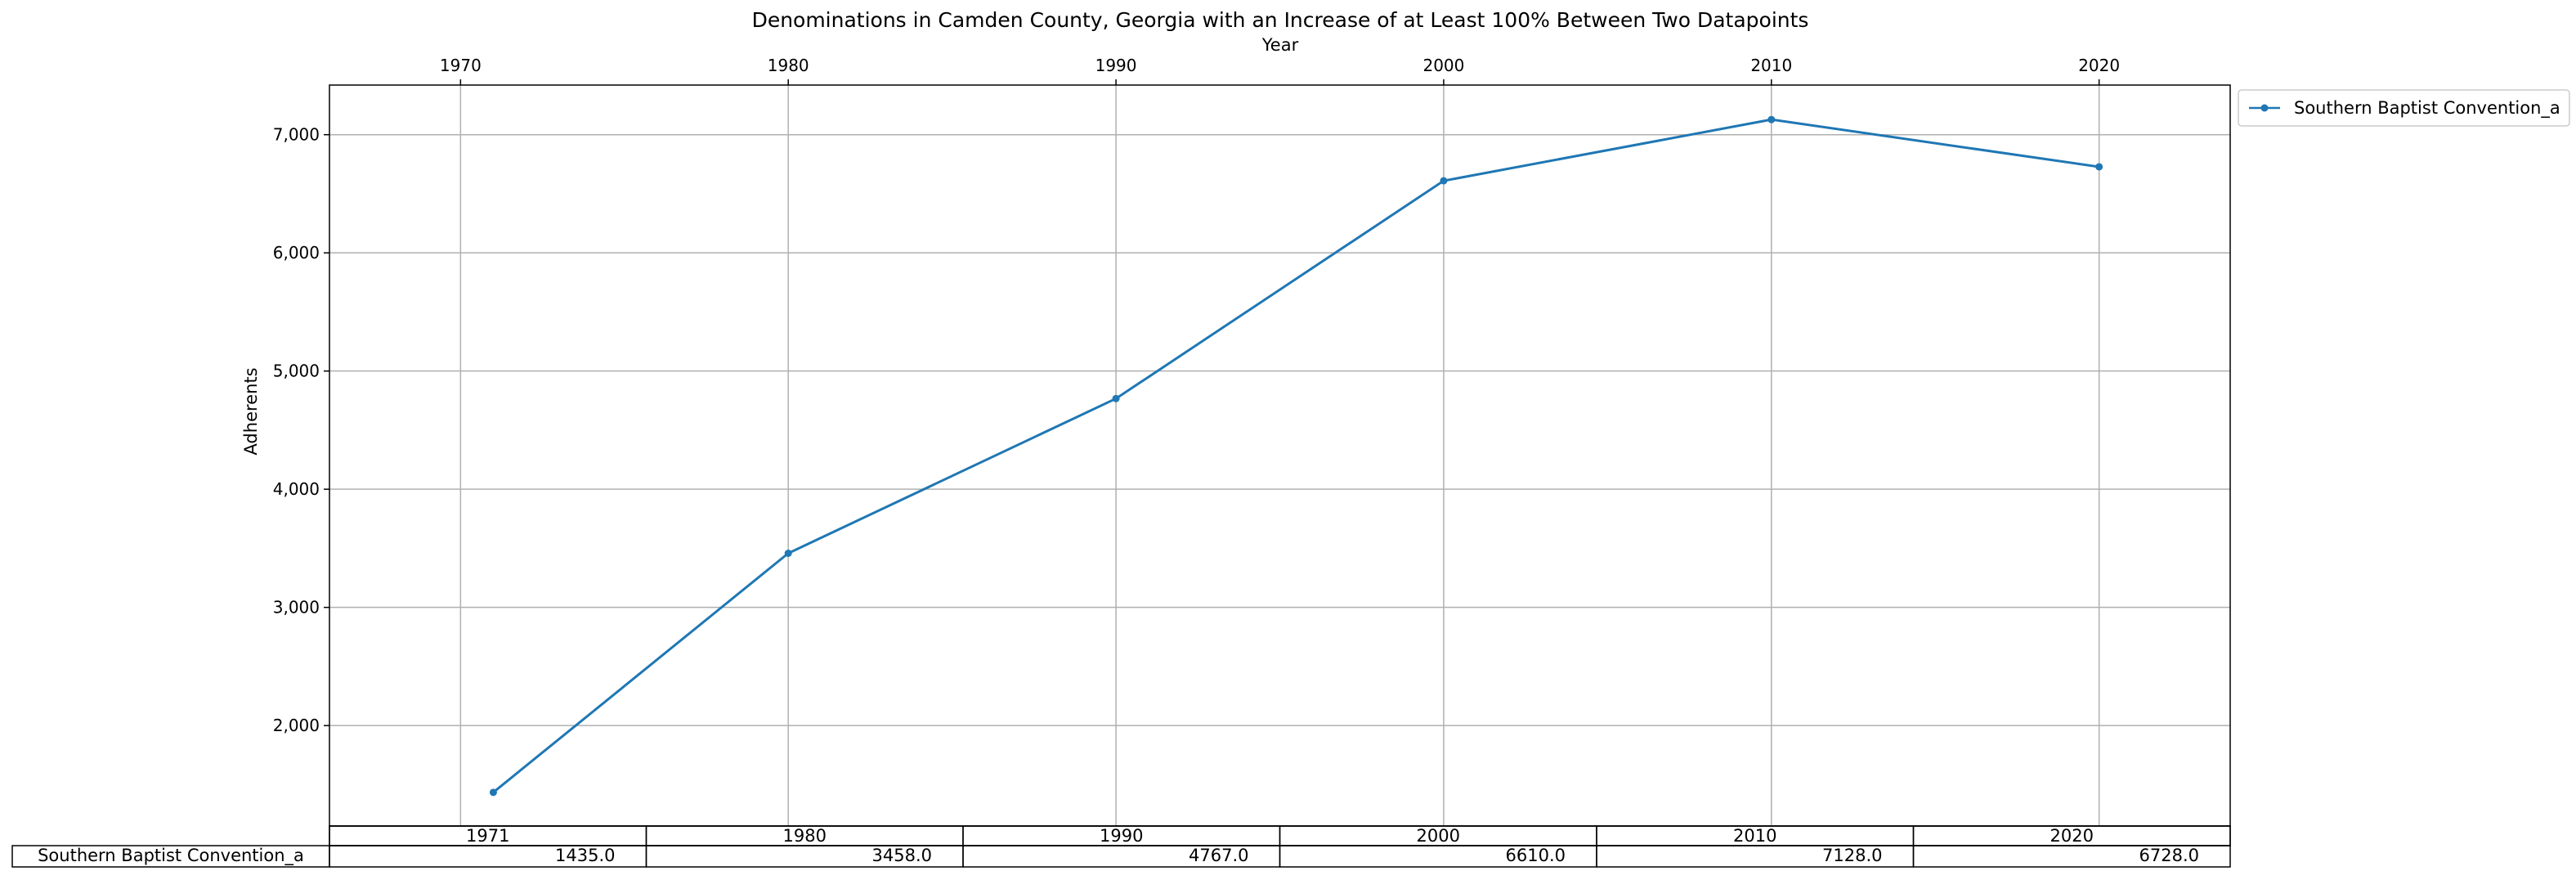 The image size is (2576, 880). What do you see at coordinates (2169, 855) in the screenshot?
I see `table-cell-value: 6728.0` at bounding box center [2169, 855].